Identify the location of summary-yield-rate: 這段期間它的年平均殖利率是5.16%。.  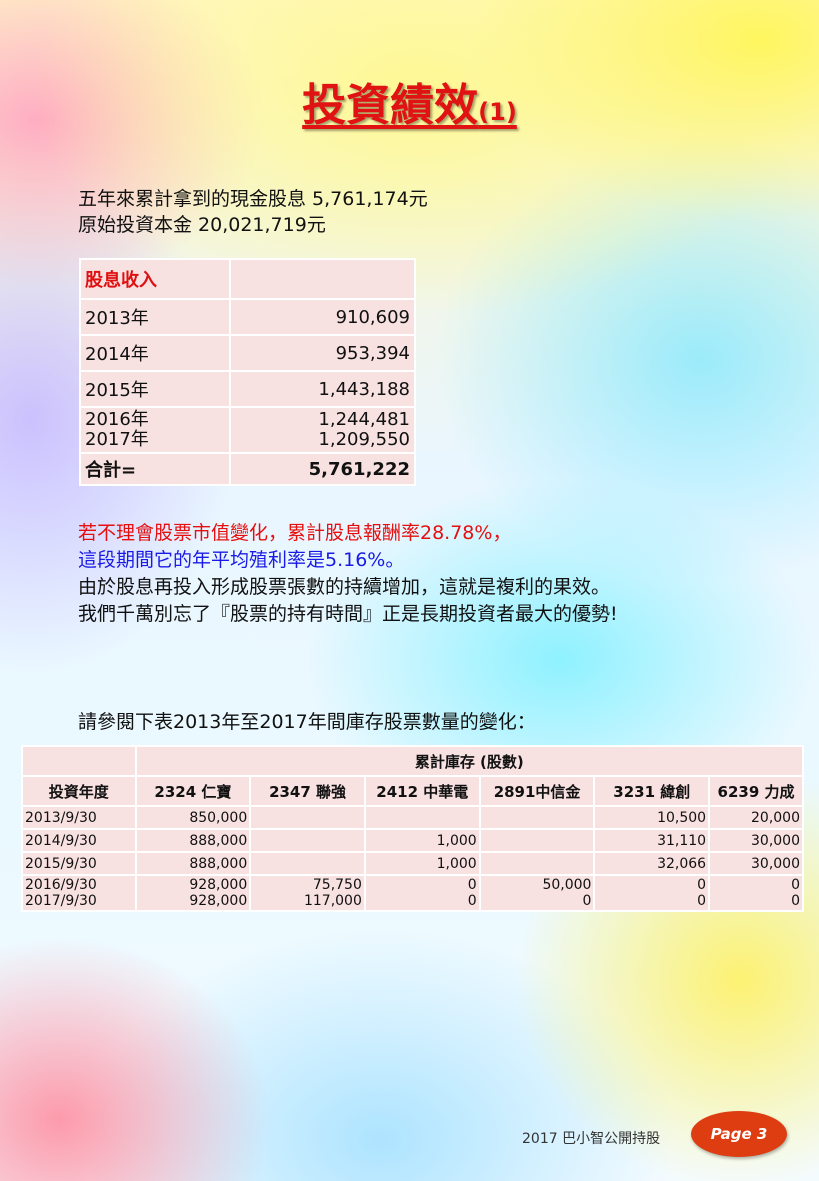
(241, 560).